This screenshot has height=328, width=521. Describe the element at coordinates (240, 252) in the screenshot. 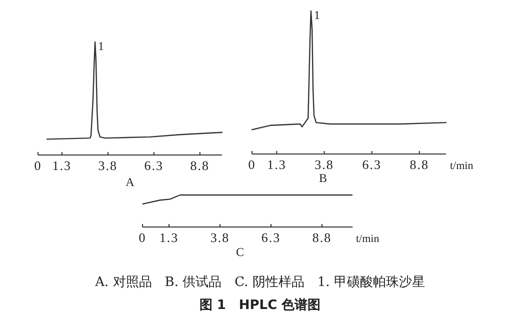

I see `text: C` at that location.